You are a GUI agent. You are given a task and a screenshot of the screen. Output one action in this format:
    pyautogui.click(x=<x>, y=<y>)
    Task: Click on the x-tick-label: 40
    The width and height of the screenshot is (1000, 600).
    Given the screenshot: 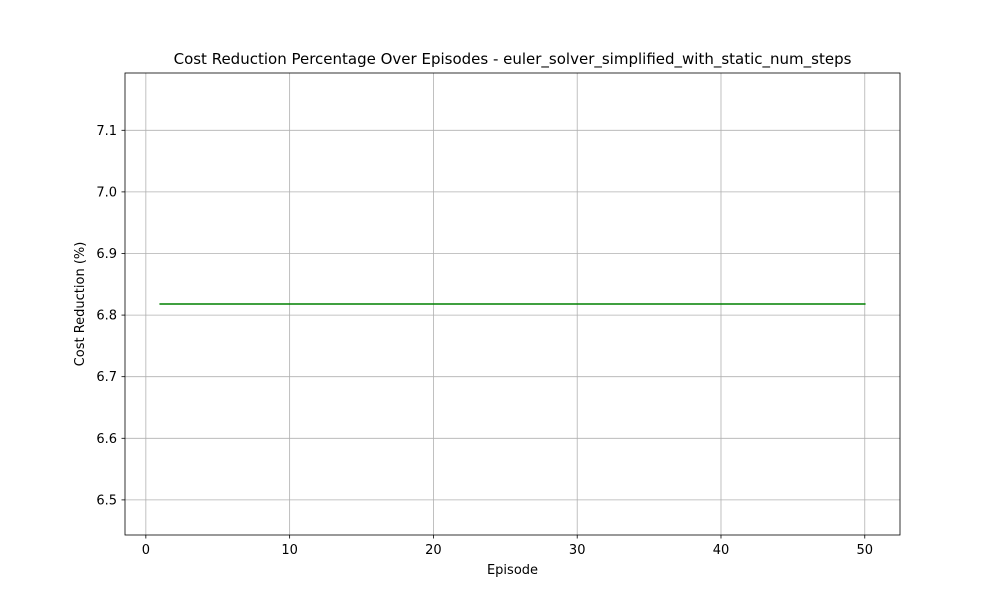 What is the action you would take?
    pyautogui.click(x=721, y=550)
    